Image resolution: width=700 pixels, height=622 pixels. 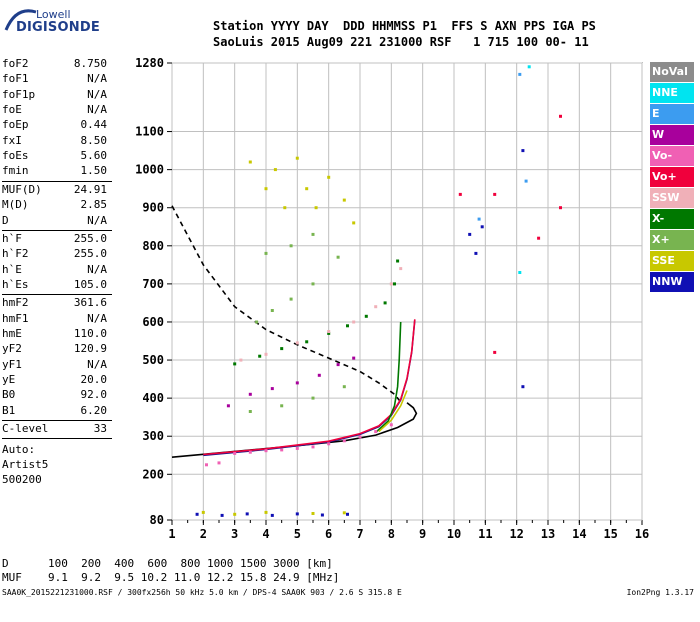 What do you see at coordinates (54, 156) in the screenshot?
I see `param-row: foEs 5.60` at bounding box center [54, 156].